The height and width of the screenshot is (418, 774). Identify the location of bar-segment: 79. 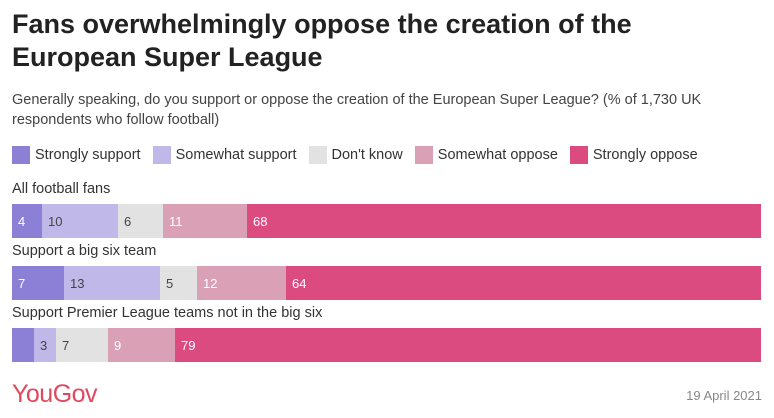
(468, 345).